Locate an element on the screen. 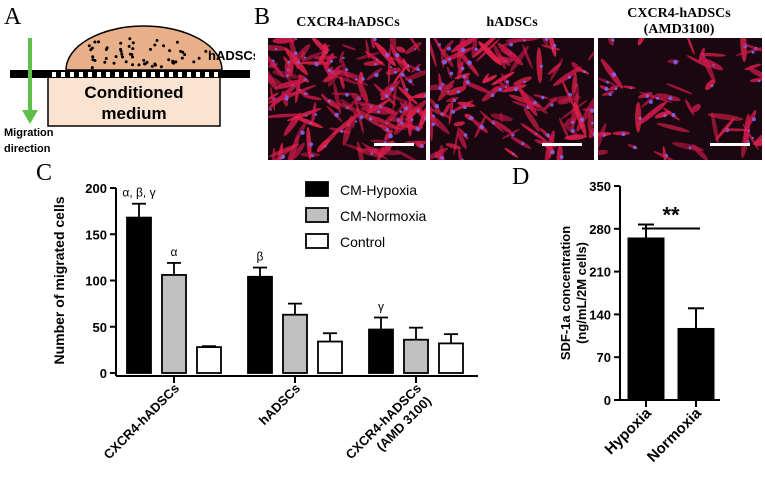  micrograph-title-2: hADSCs is located at coordinates (512, 22).